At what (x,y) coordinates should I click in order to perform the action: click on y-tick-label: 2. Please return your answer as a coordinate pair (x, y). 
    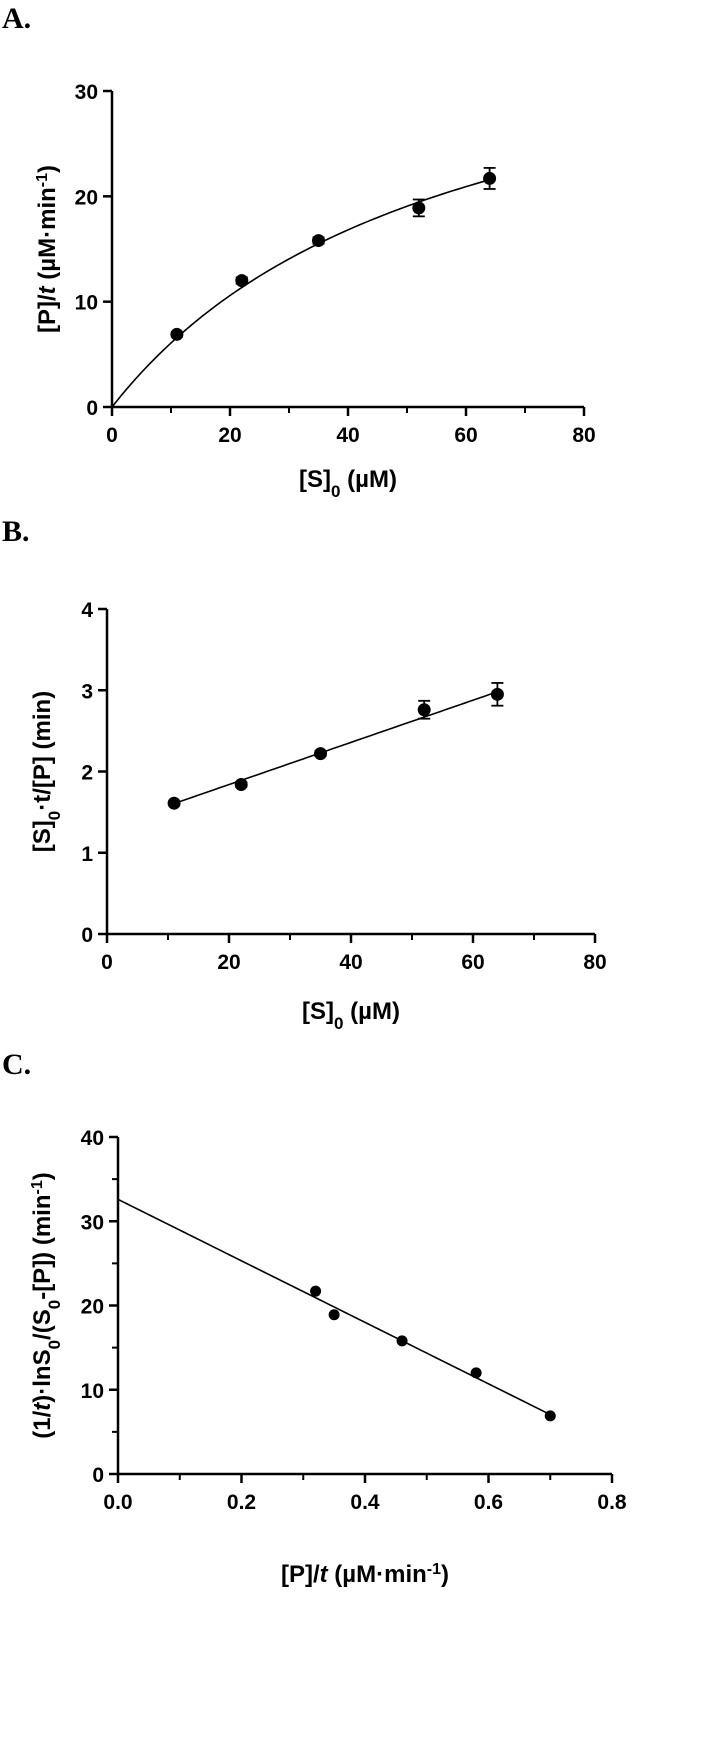
    Looking at the image, I should click on (87, 773).